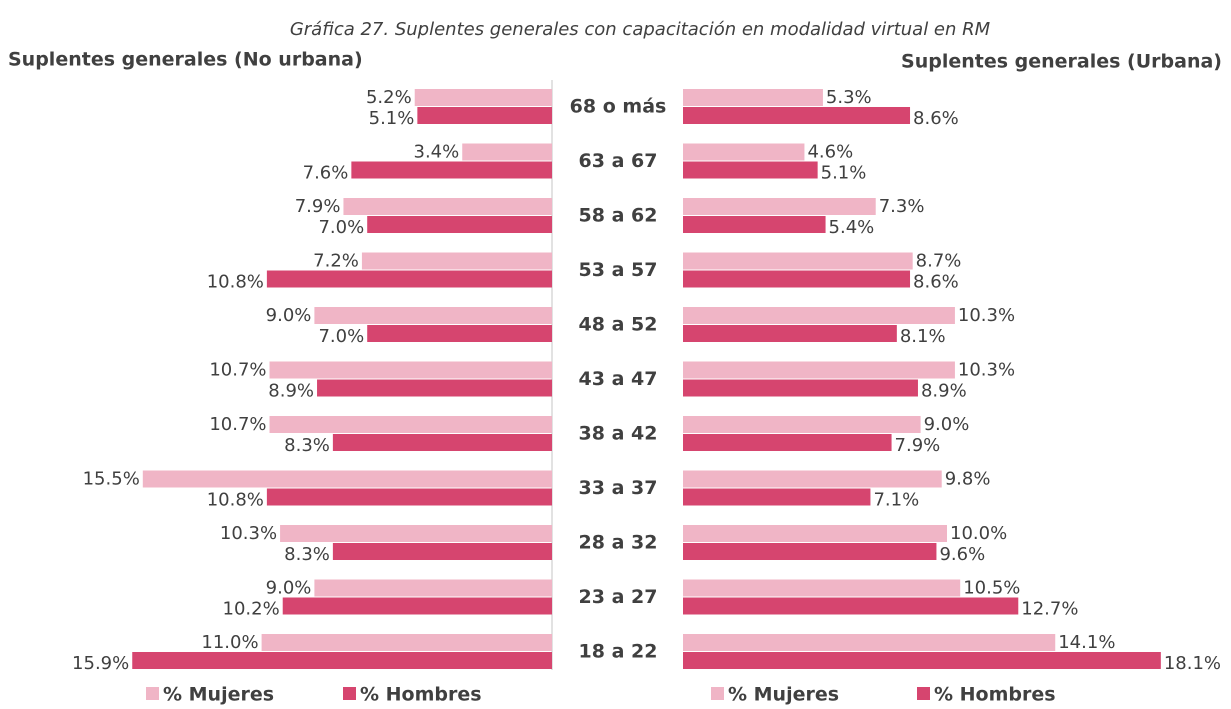 The width and height of the screenshot is (1231, 709). Describe the element at coordinates (902, 206) in the screenshot. I see `data-label: 7.3%` at that location.